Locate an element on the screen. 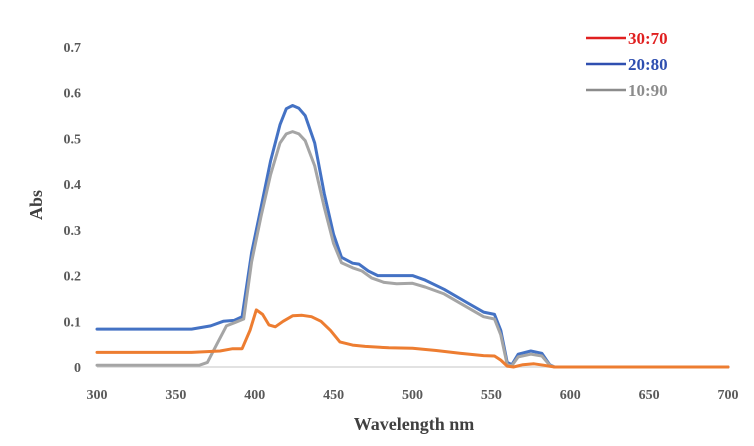  y-tick-label: 0.5 is located at coordinates (73, 139).